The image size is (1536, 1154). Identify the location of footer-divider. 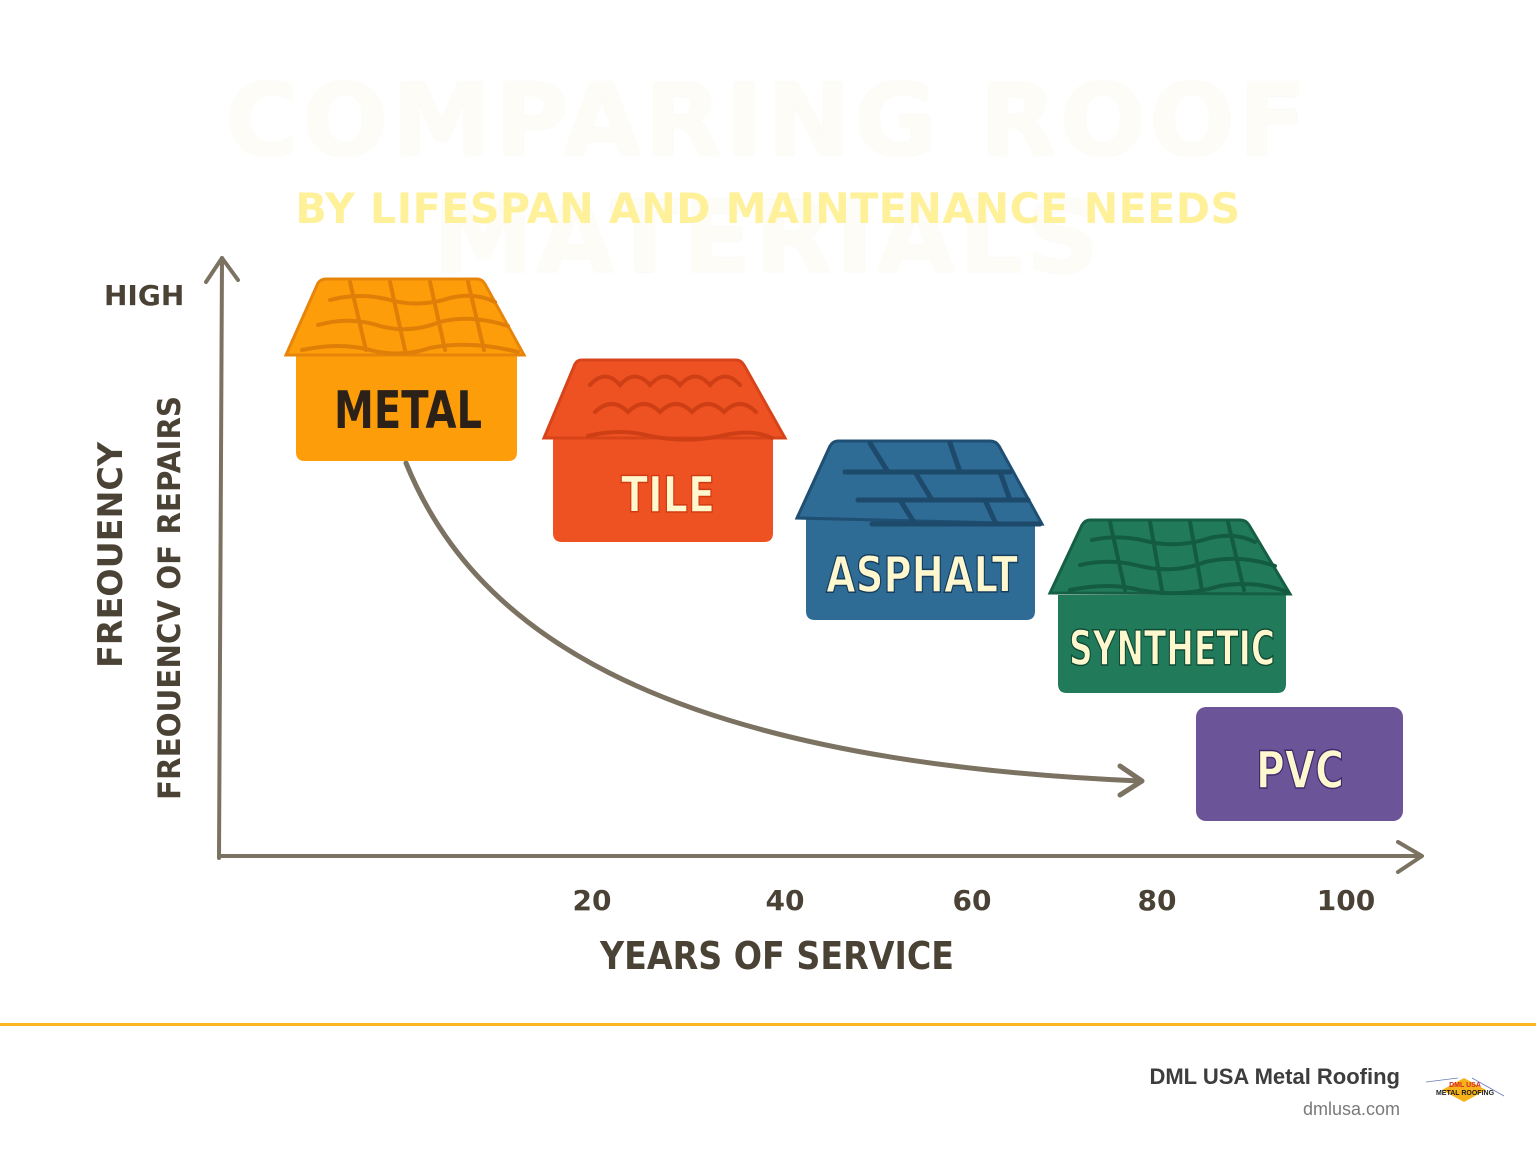
(768, 1024).